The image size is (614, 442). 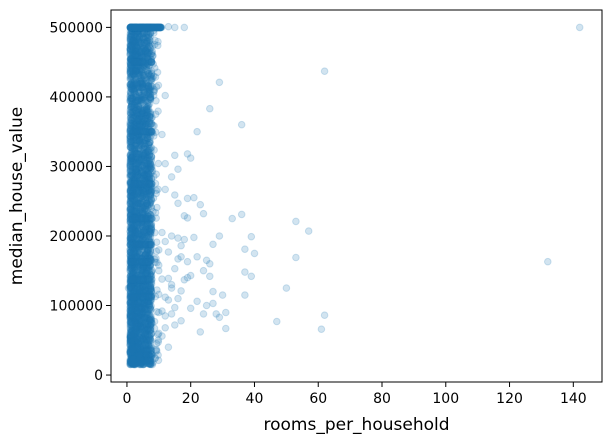 What do you see at coordinates (126, 399) in the screenshot?
I see `x-tick-label: 0` at bounding box center [126, 399].